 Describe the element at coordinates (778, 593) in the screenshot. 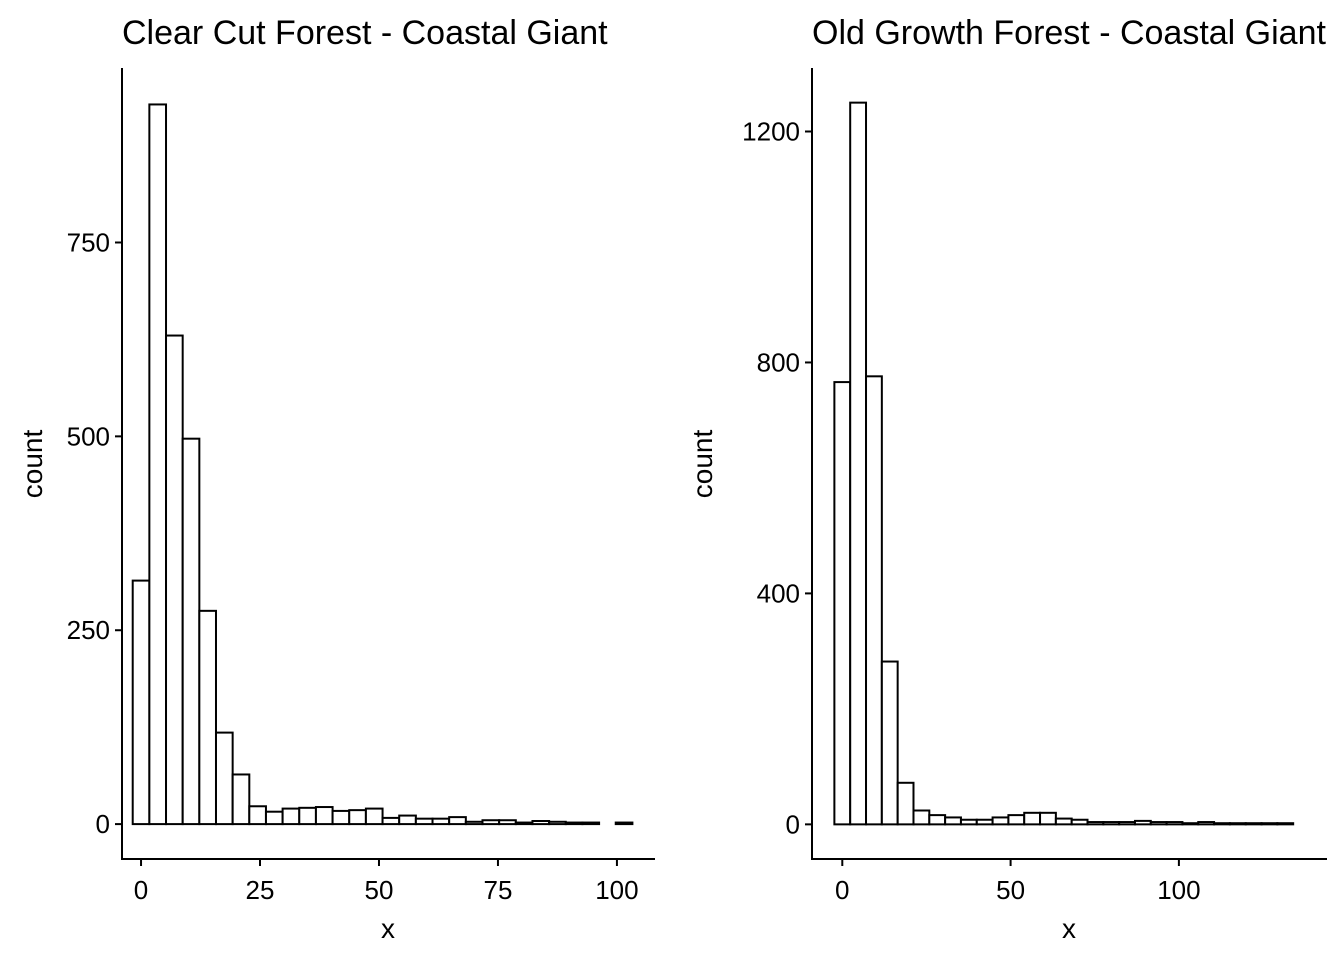

I see `y-tick-label: 400` at that location.